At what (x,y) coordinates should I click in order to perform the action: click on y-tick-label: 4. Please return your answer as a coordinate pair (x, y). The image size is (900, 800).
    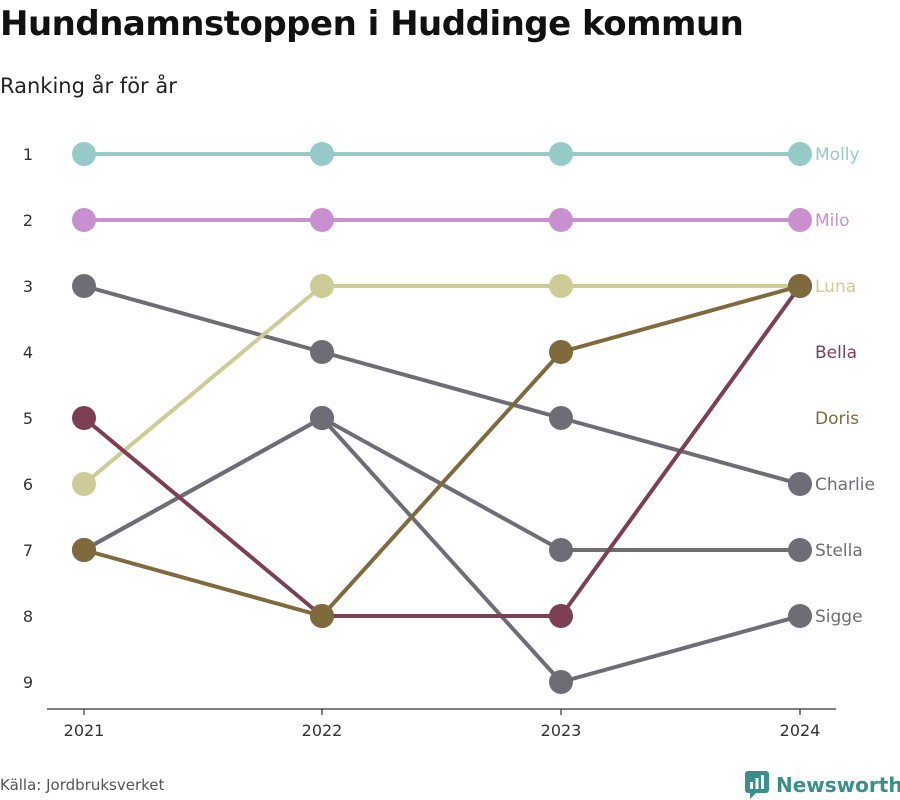
    Looking at the image, I should click on (28, 352).